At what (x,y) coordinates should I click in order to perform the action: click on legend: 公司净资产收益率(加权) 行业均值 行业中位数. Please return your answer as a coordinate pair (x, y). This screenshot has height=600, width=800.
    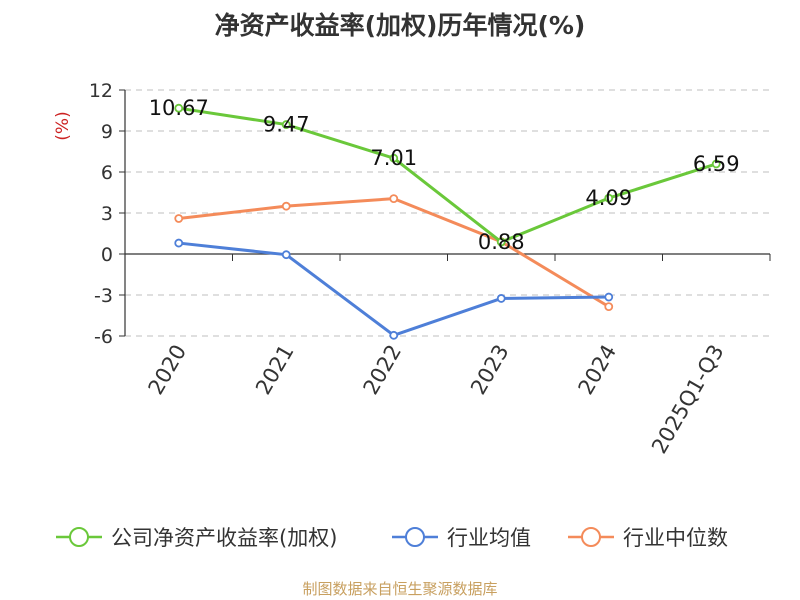
    Looking at the image, I should click on (392, 538).